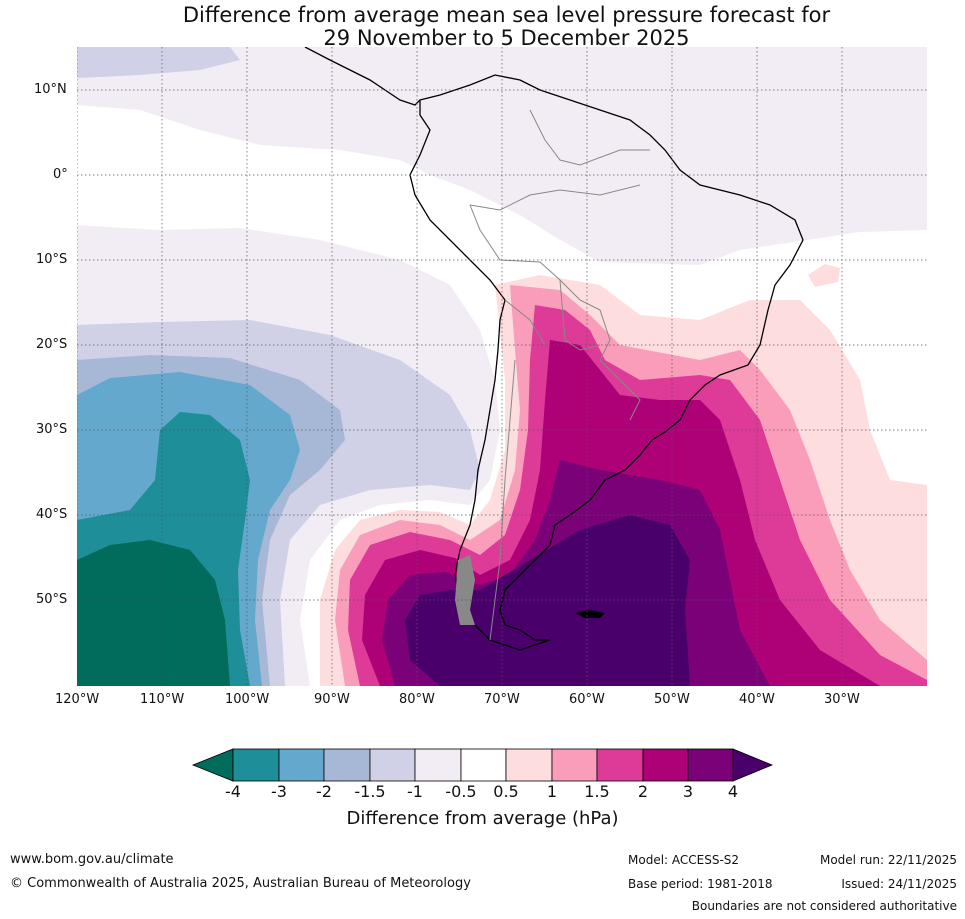  Describe the element at coordinates (332, 699) in the screenshot. I see `lon-label: 90°W` at that location.